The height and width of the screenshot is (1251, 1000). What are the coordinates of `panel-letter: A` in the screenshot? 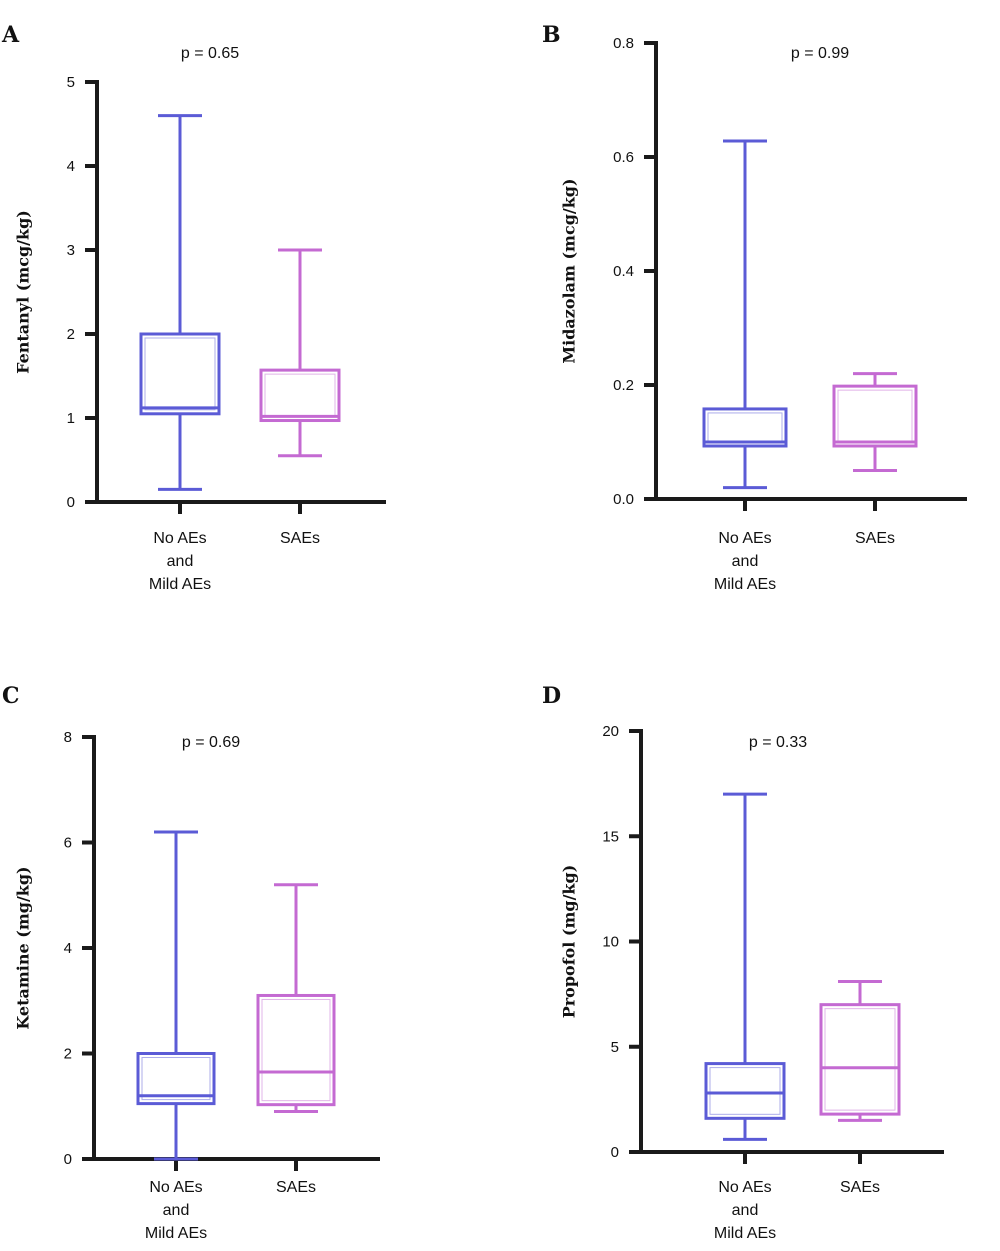 It's located at (10, 35).